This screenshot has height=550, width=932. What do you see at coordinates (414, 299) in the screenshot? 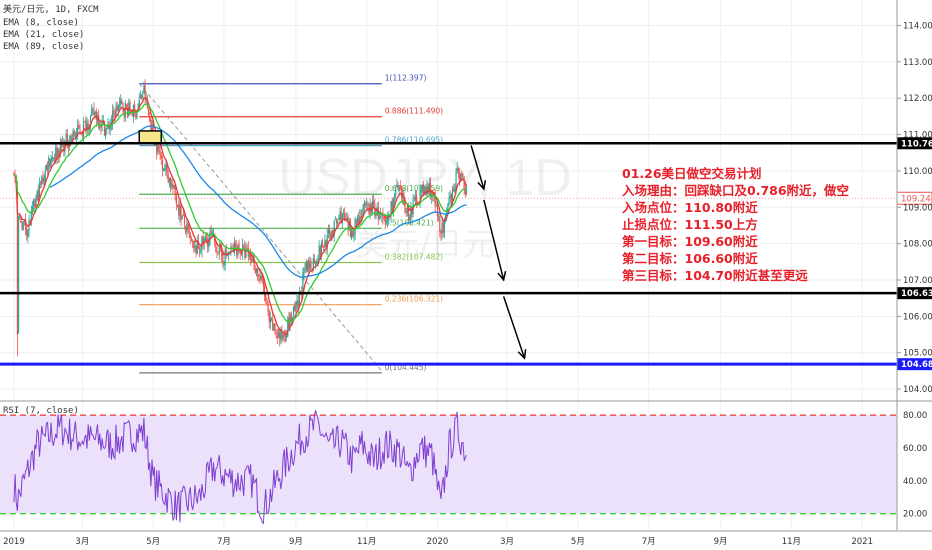
I see `fib-level-label: 0.236(106.321)` at bounding box center [414, 299].